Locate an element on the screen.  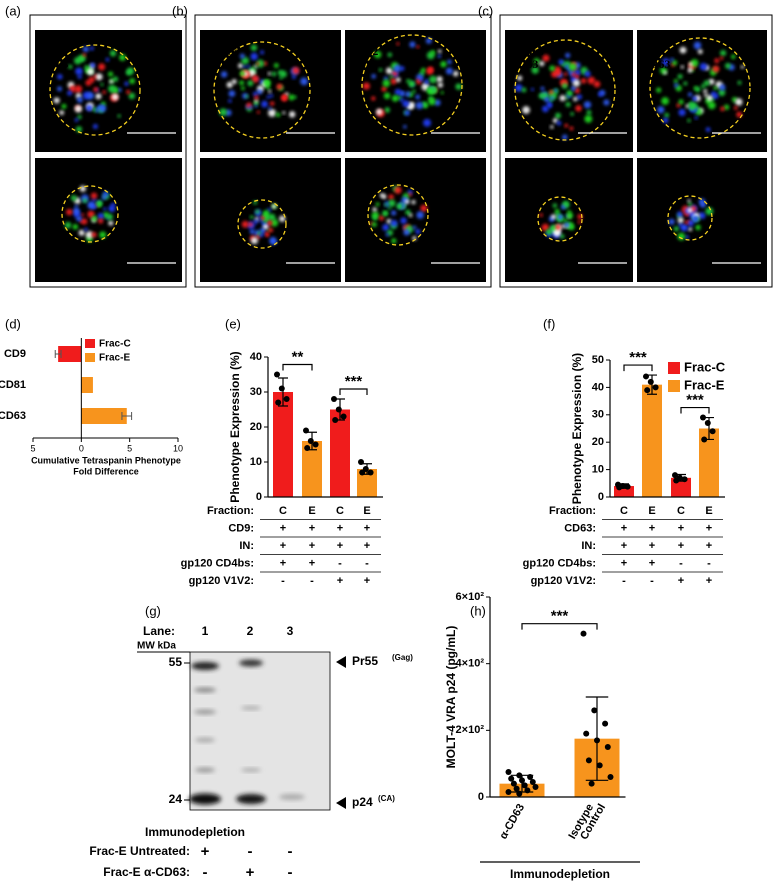
image-background is located at coordinates (415, 91).